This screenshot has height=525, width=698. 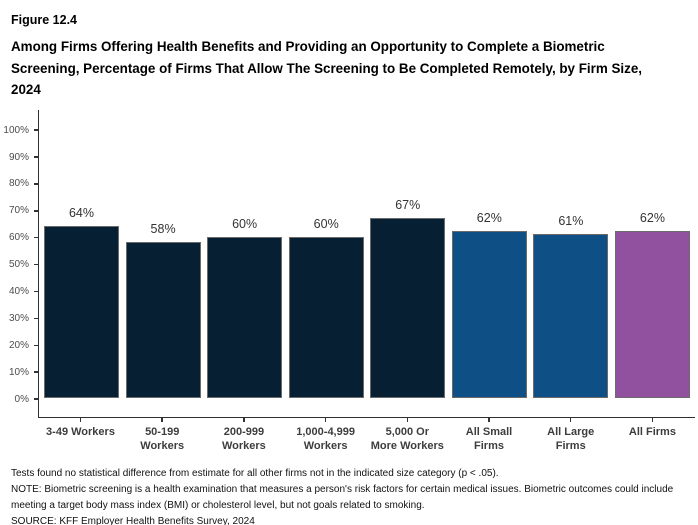 I want to click on y-tick-label: 100%, so click(x=16, y=130).